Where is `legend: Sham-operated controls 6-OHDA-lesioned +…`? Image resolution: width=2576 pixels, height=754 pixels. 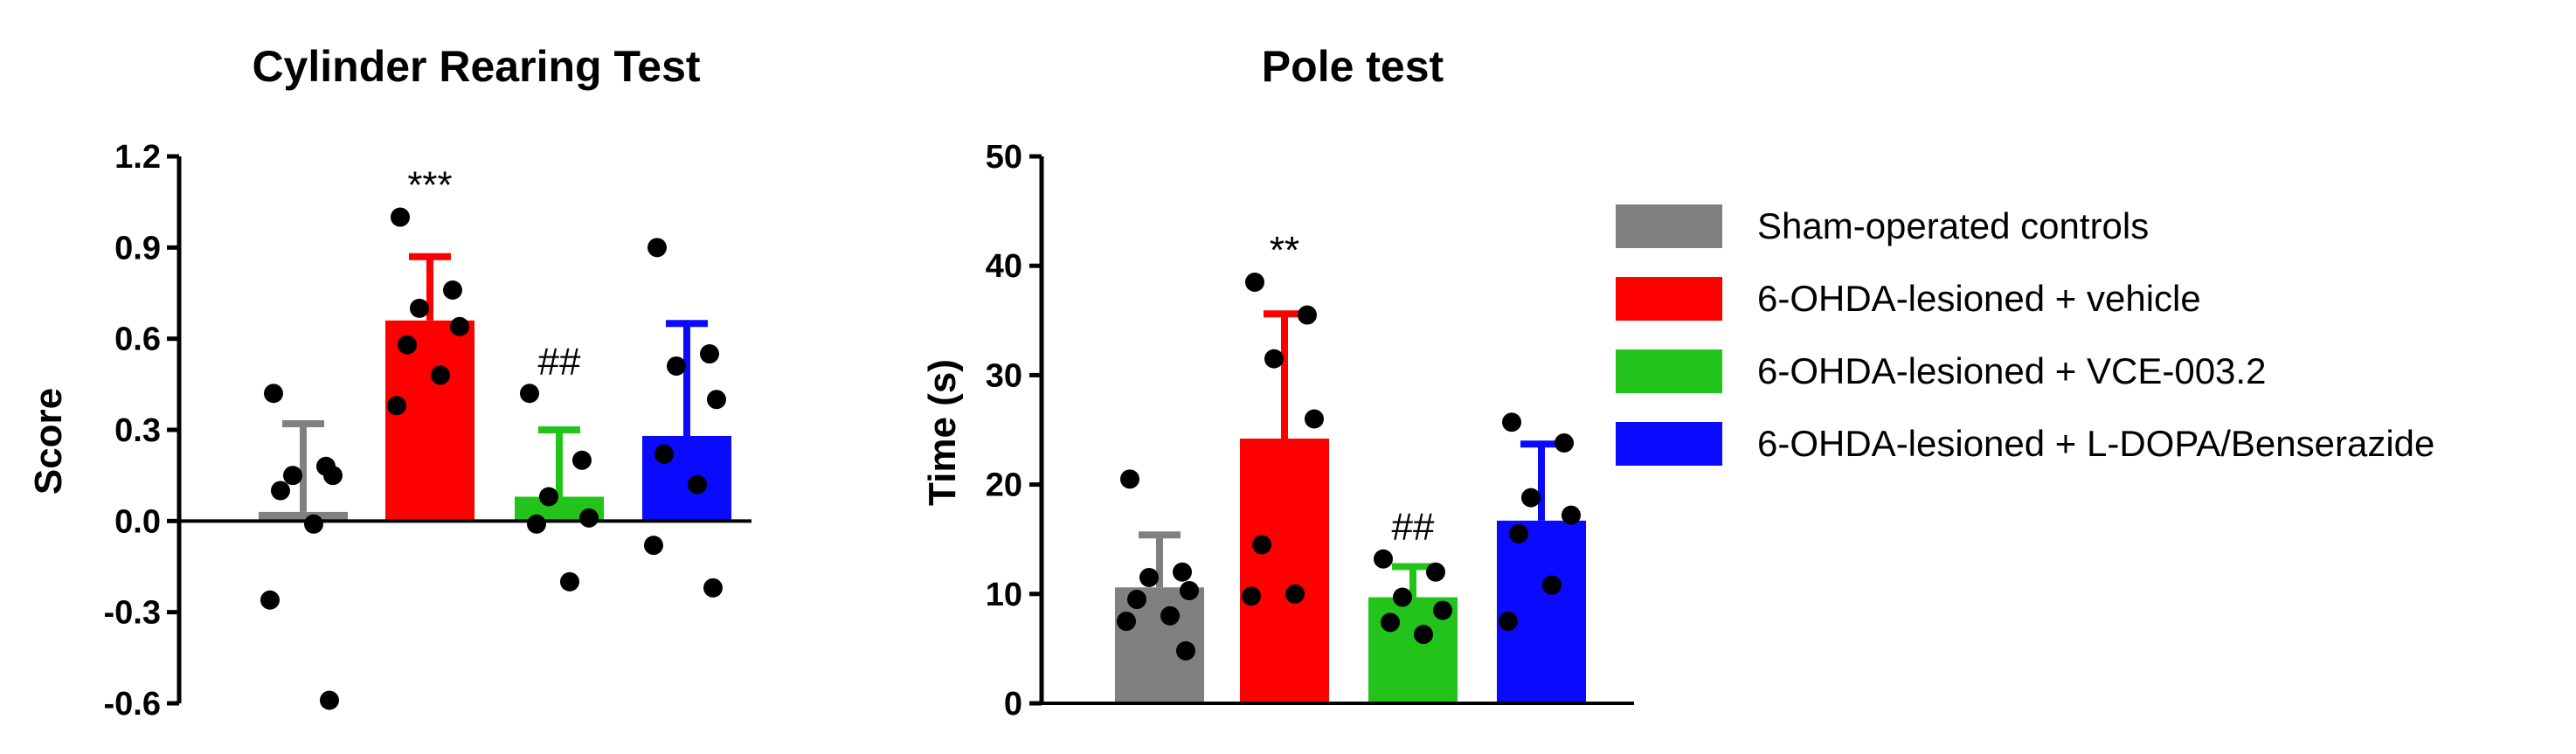 legend: Sham-operated controls 6-OHDA-lesioned +… is located at coordinates (2025, 335).